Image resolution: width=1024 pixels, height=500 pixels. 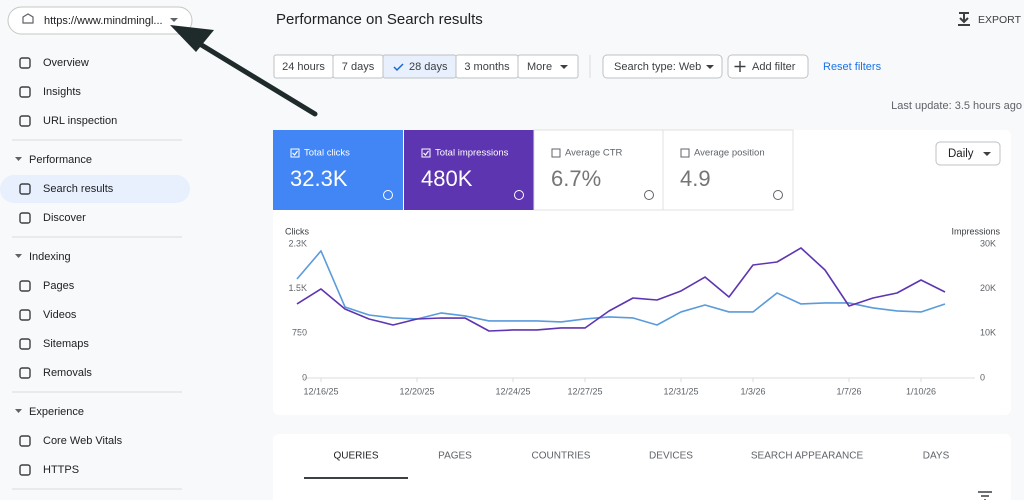 What do you see at coordinates (60, 315) in the screenshot?
I see `nav-item: Videos` at bounding box center [60, 315].